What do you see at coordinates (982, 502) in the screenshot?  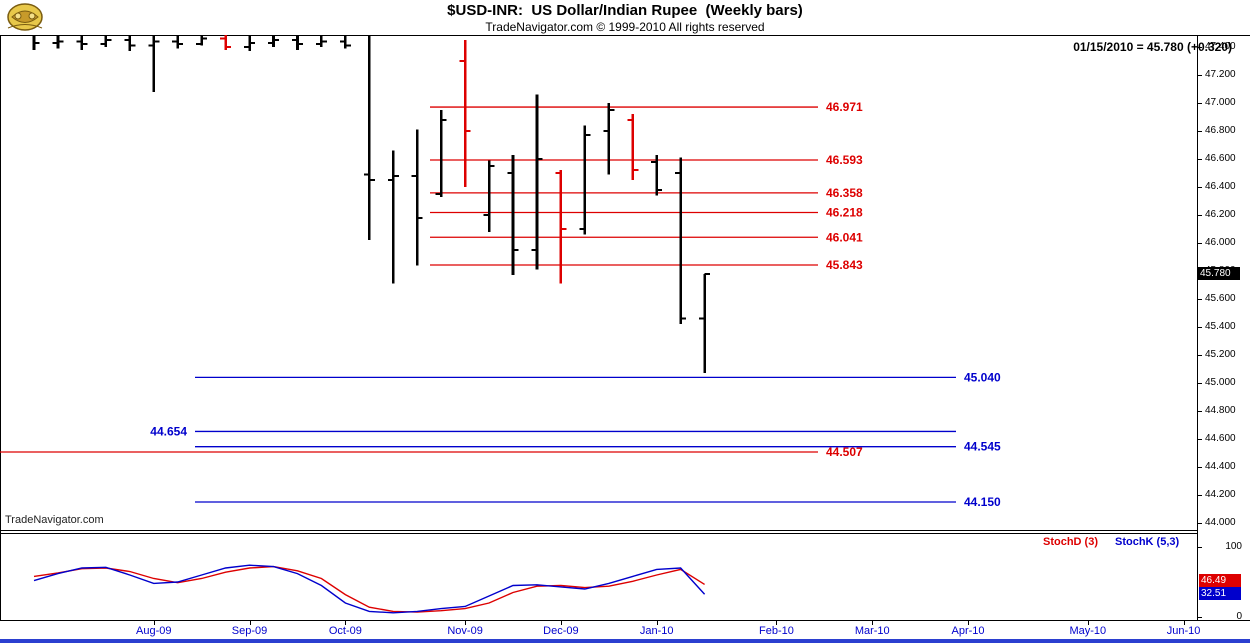 I see `level-label: 44.150` at bounding box center [982, 502].